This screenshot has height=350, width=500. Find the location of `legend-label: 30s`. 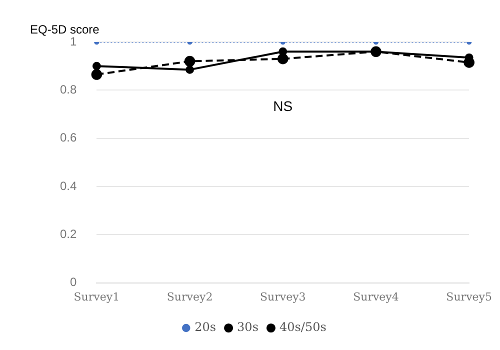

legend-label: 30s is located at coordinates (247, 327).